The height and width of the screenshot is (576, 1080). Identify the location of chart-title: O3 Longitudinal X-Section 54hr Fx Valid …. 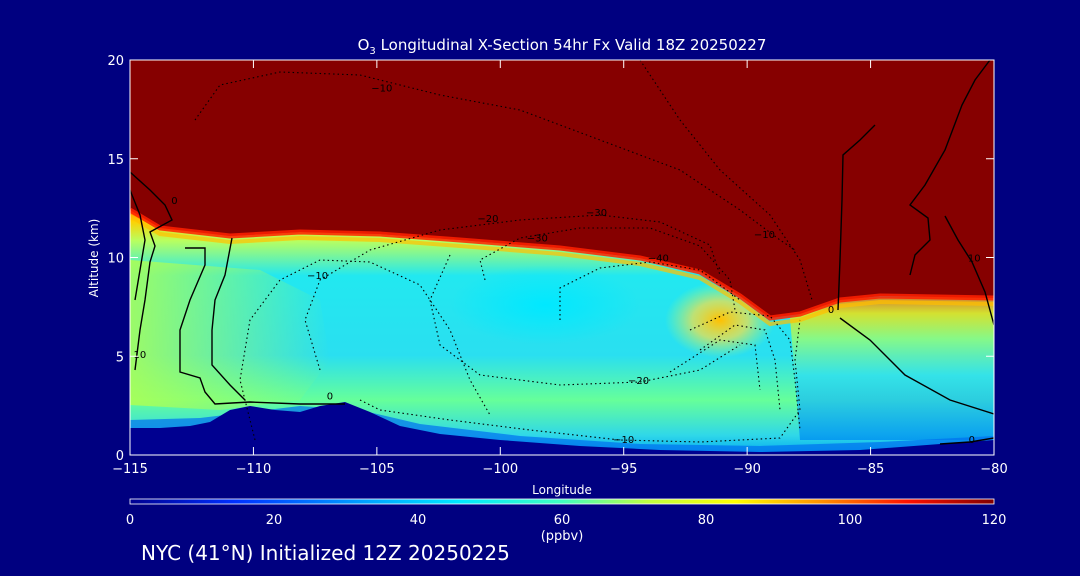
(562, 46).